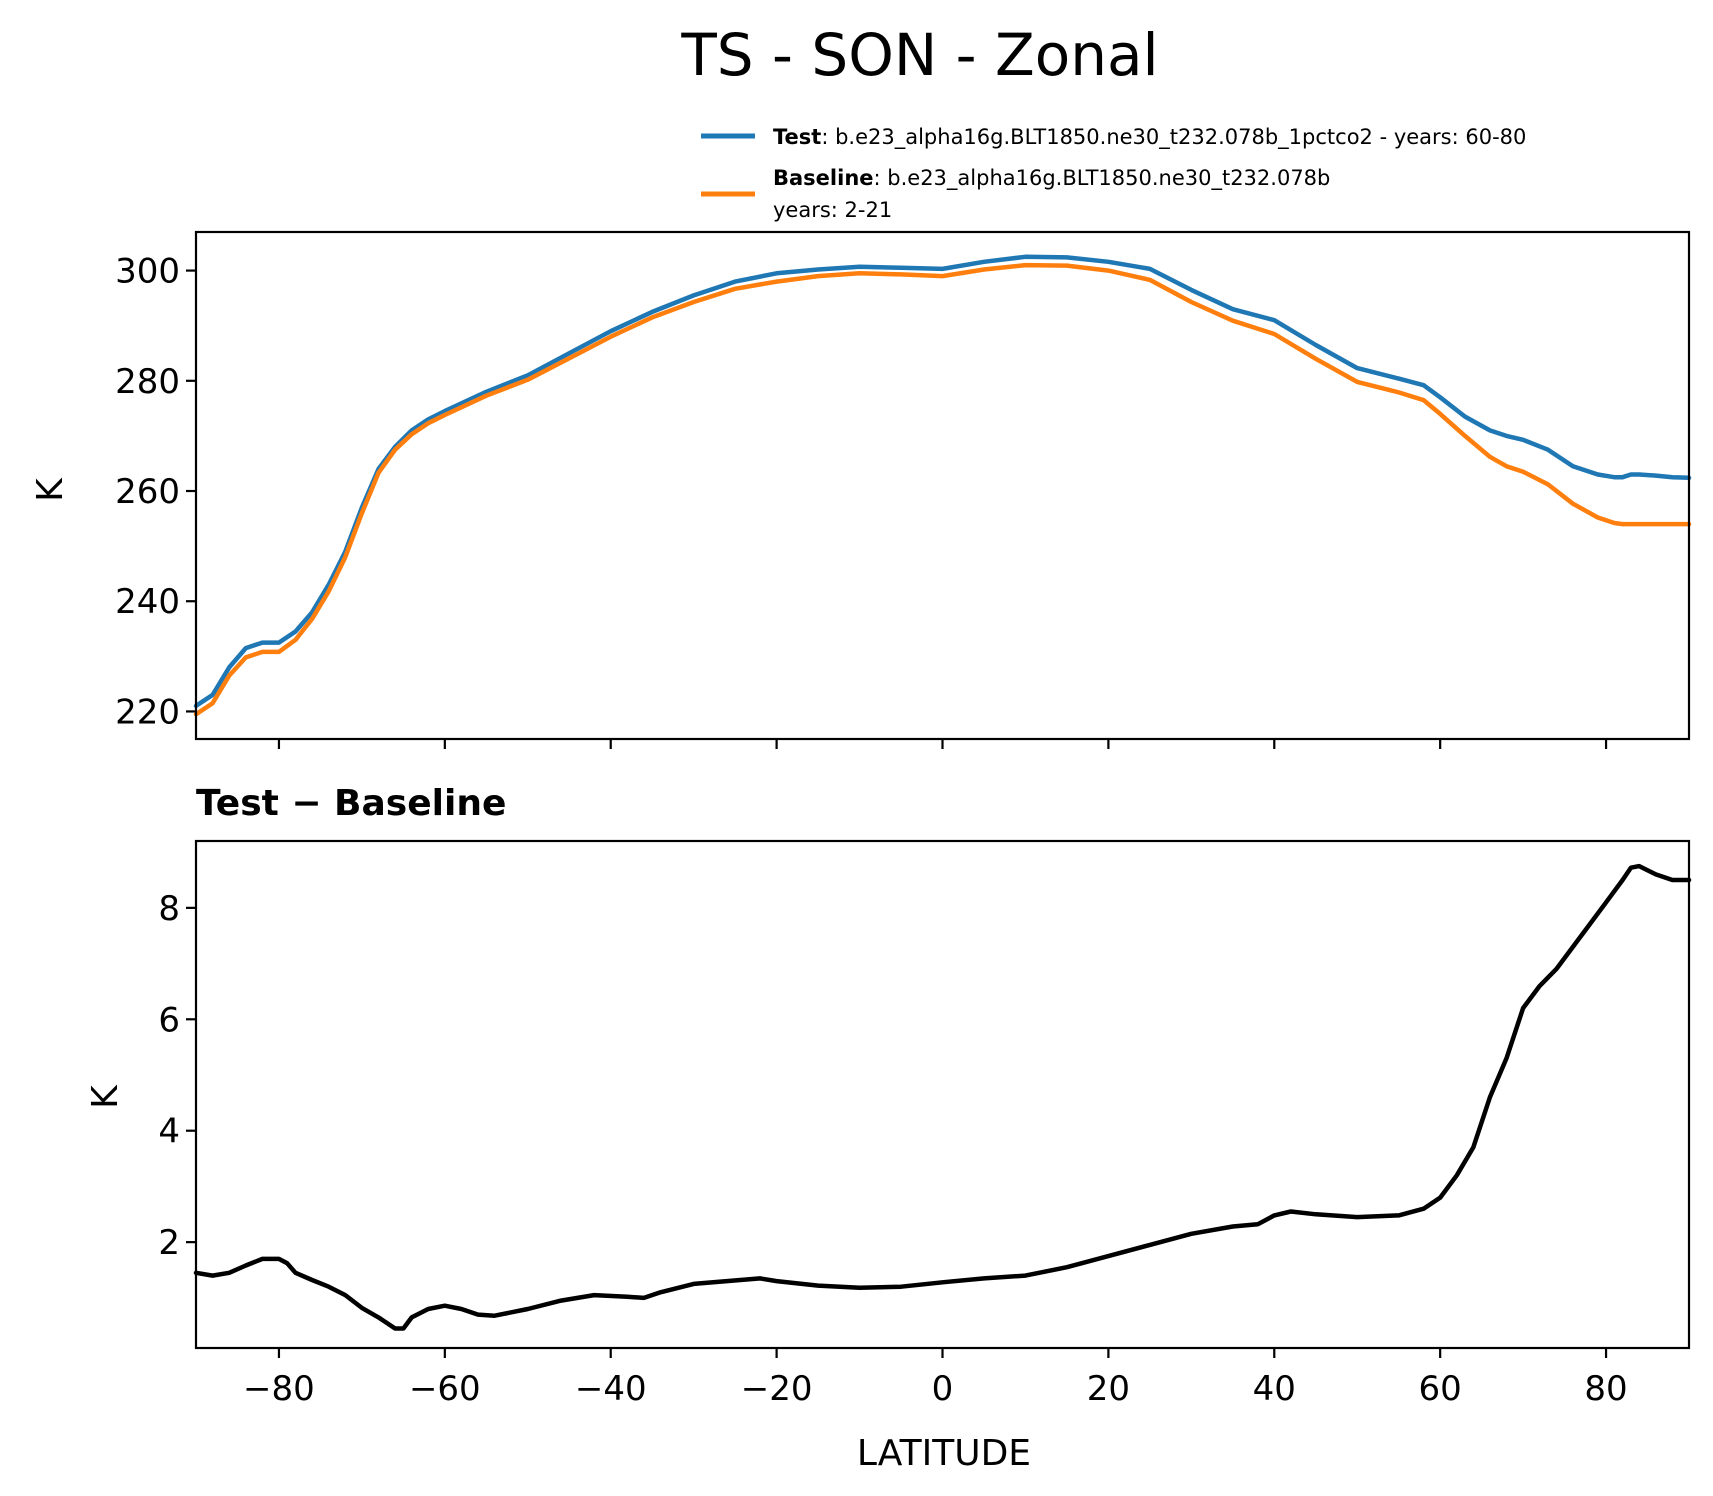 The image size is (1713, 1496). What do you see at coordinates (943, 1389) in the screenshot?
I see `x-tick-label: 0` at bounding box center [943, 1389].